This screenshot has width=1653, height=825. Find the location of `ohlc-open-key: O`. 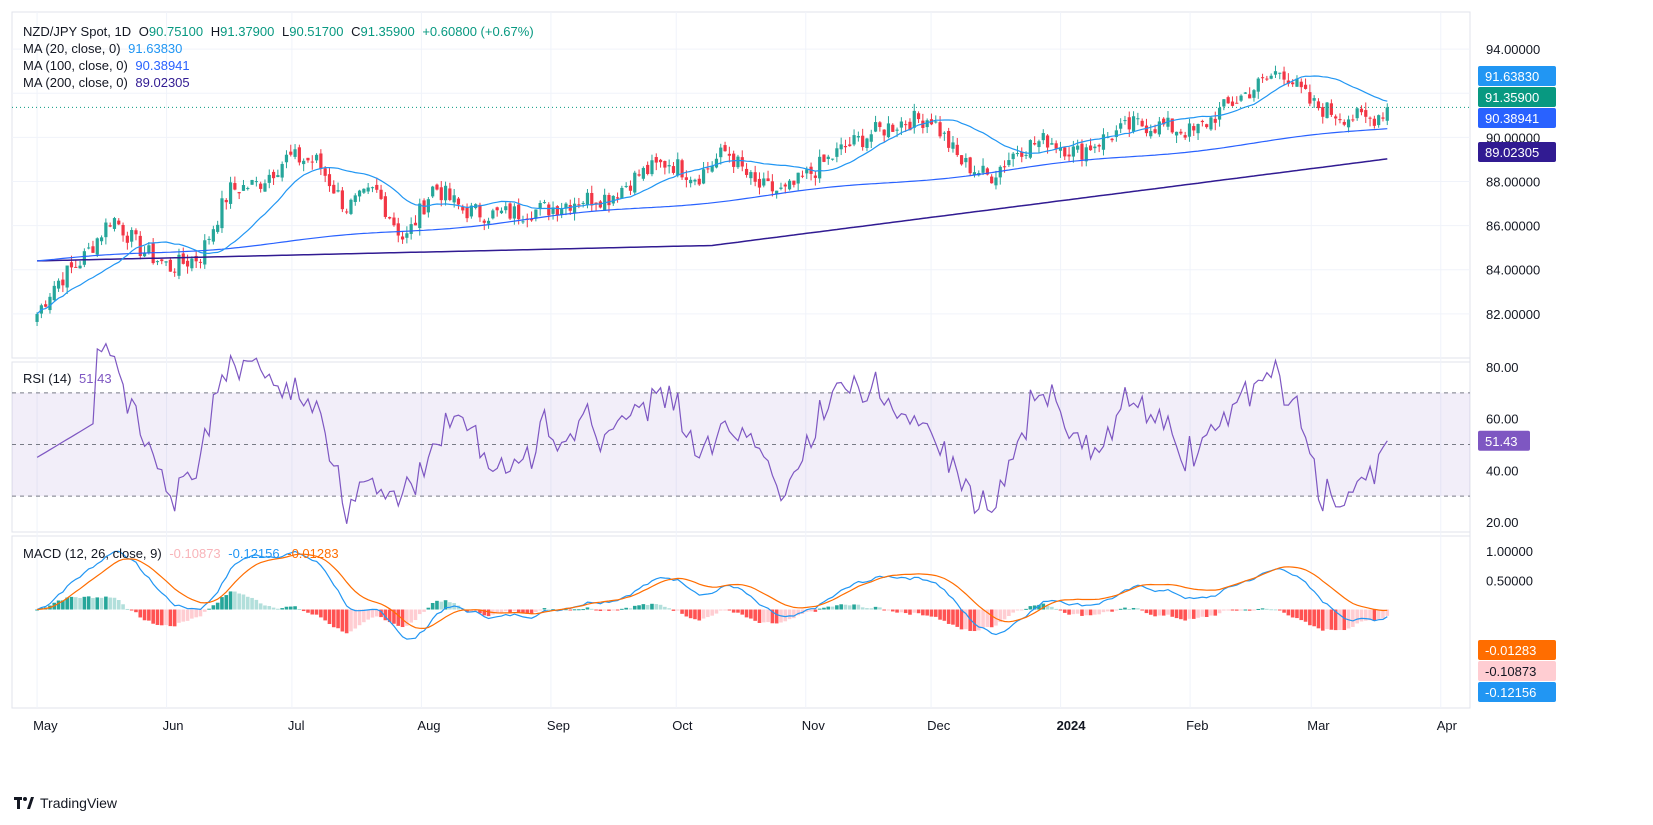

ohlc-open-key: O is located at coordinates (143, 31).